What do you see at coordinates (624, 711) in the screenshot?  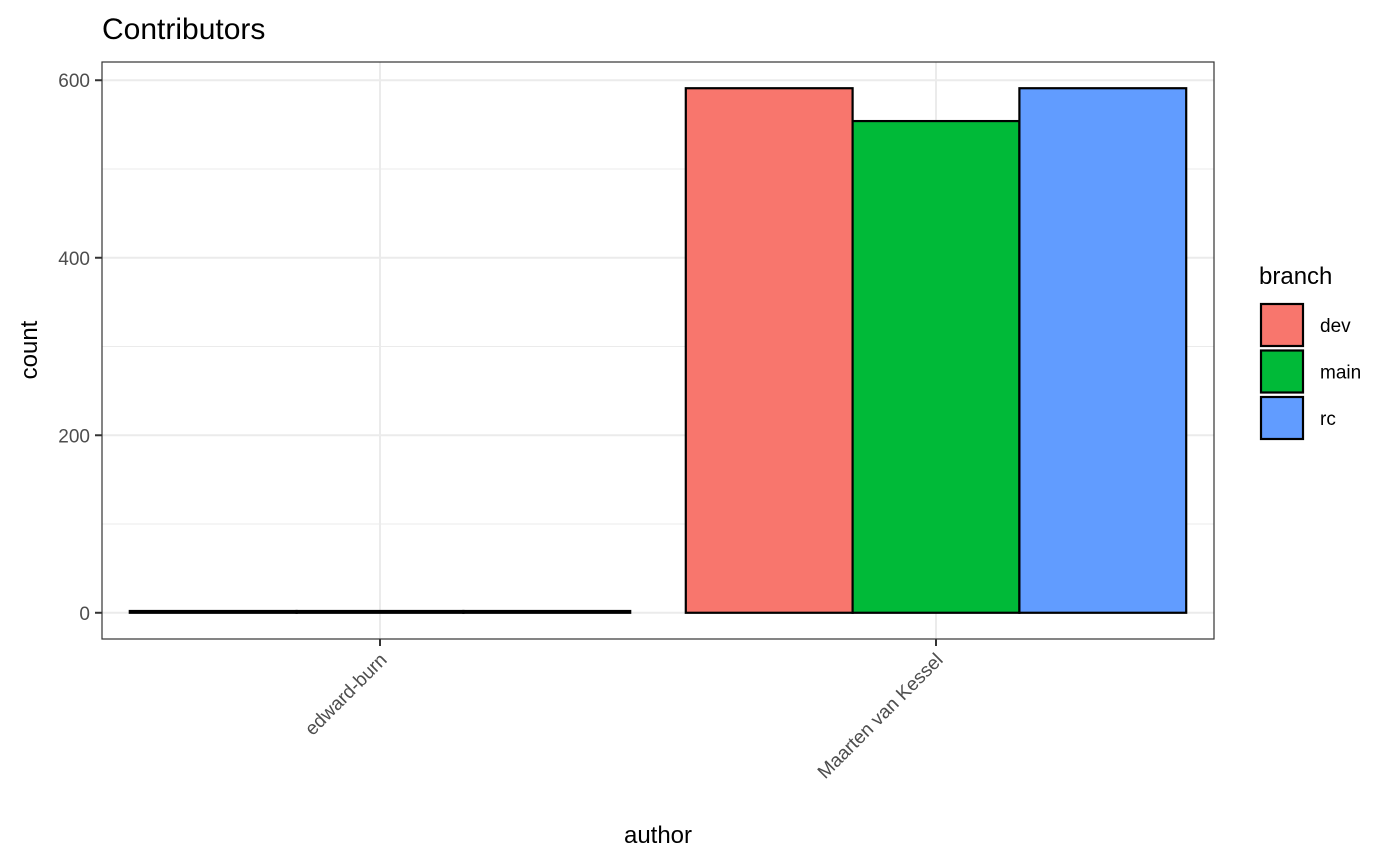 I see `x-axis: edward-burn Maarten van Kessel` at bounding box center [624, 711].